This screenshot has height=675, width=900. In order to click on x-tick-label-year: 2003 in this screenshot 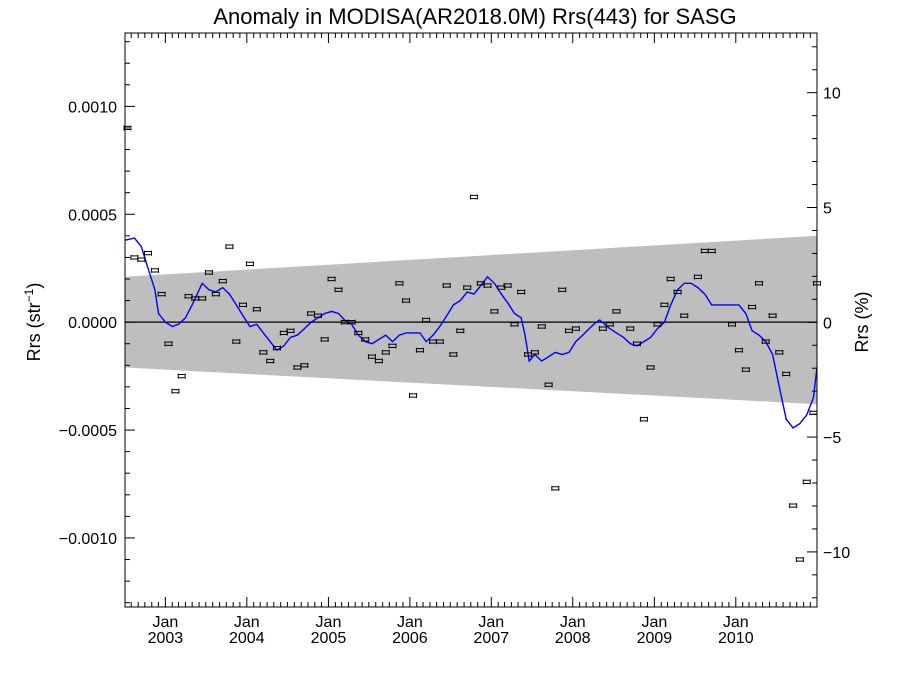, I will do `click(166, 638)`.